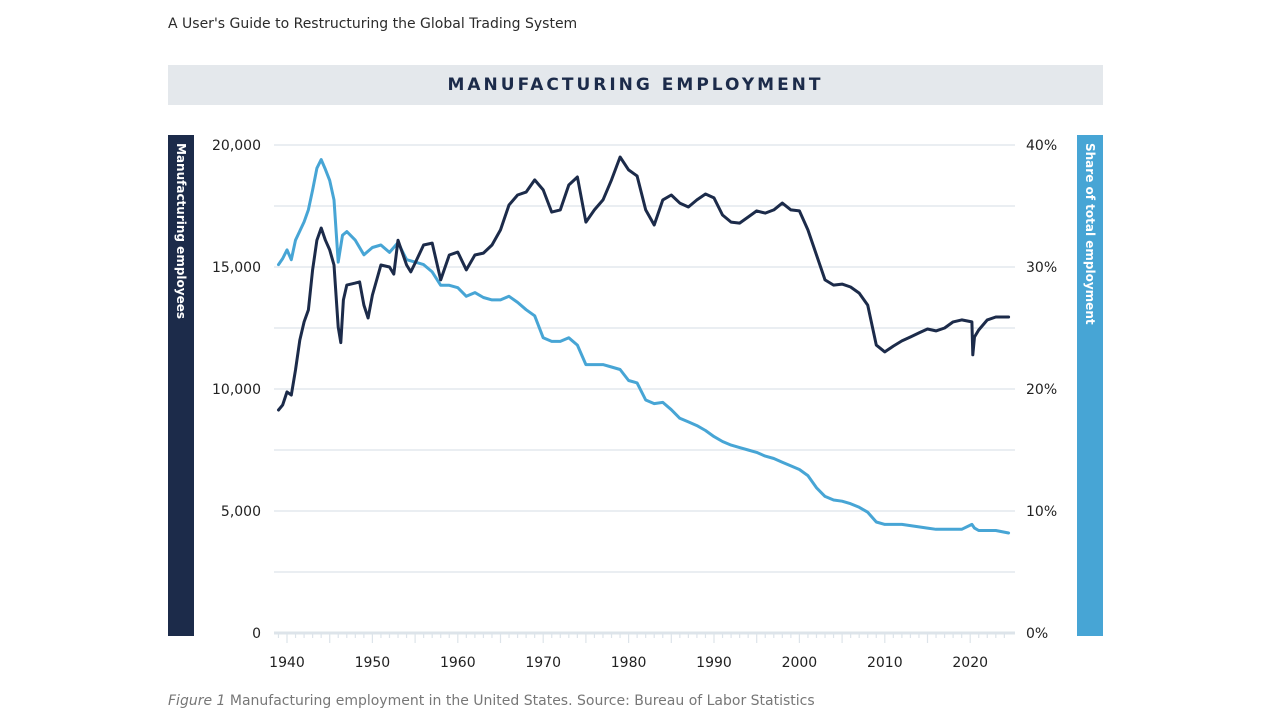  I want to click on y-tick-label: 10,000, so click(236, 390).